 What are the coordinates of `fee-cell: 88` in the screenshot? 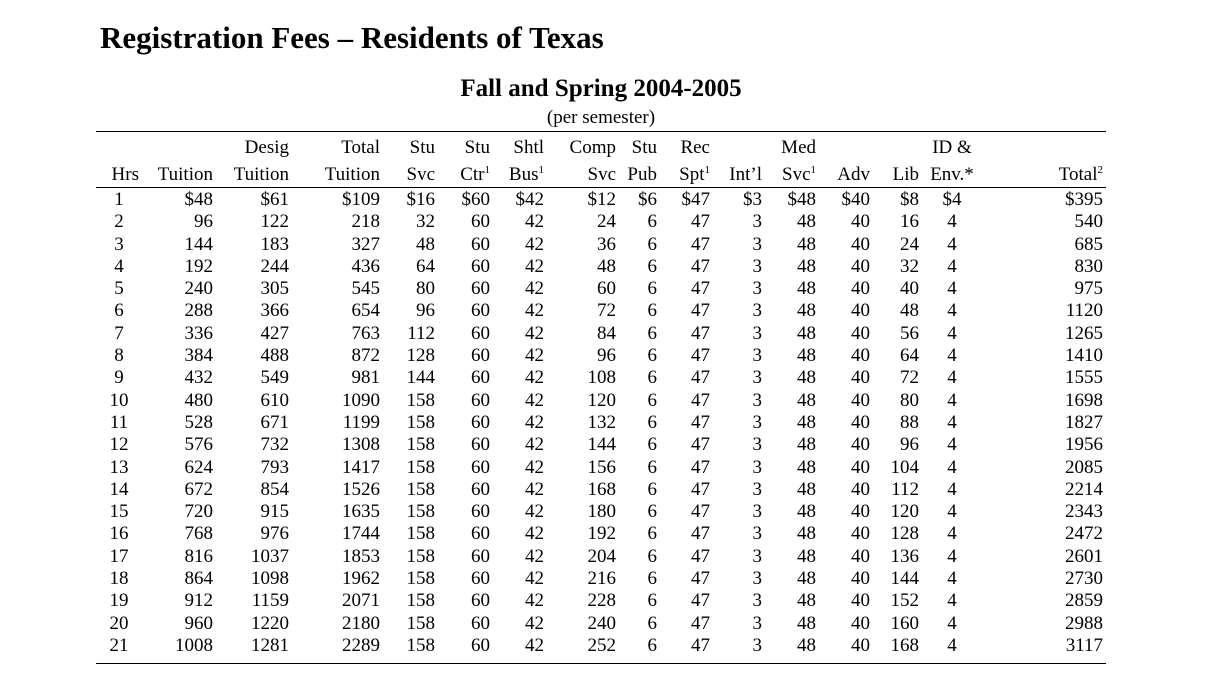 It's located at (909, 422).